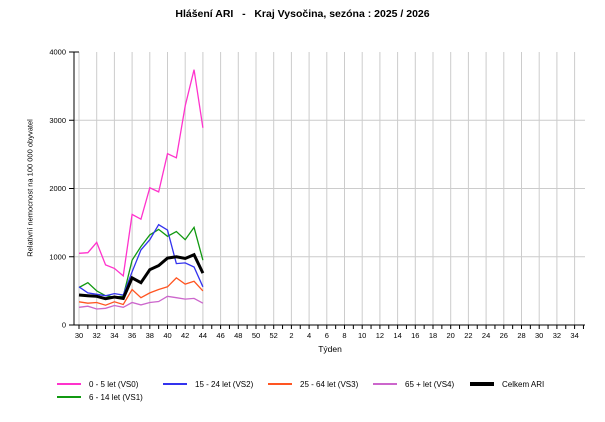 This screenshot has height=422, width=605. I want to click on series-line-vs0, so click(141, 173).